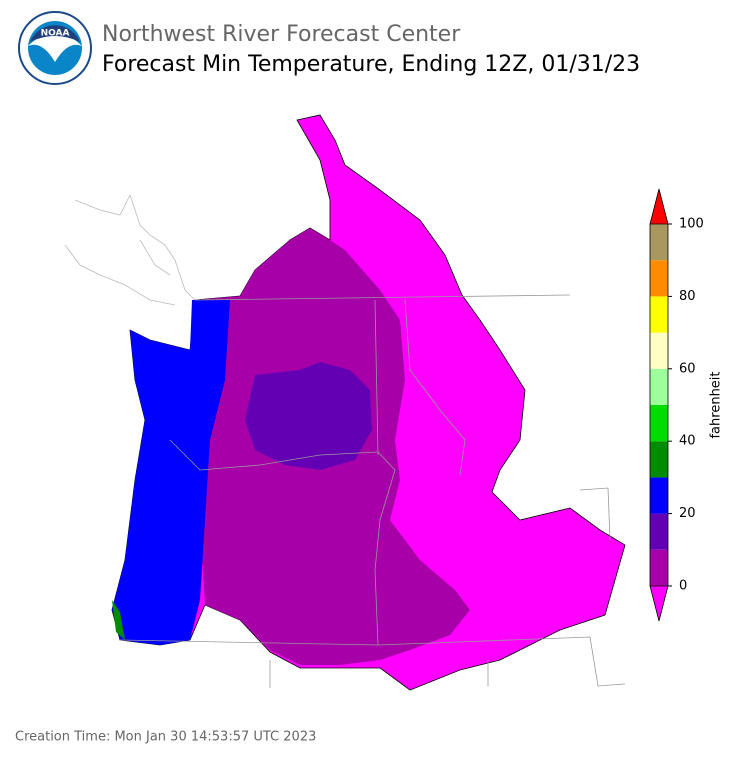 The image size is (756, 760). I want to click on colorbar-tick-label: 20, so click(687, 513).